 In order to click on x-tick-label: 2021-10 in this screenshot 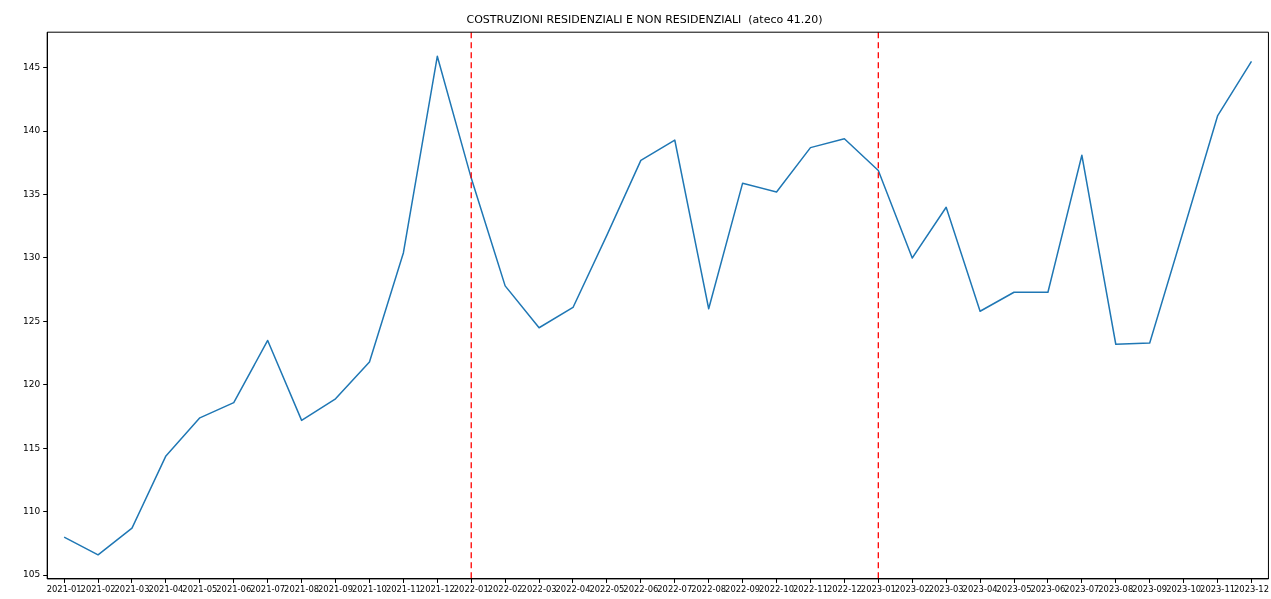, I will do `click(369, 589)`.